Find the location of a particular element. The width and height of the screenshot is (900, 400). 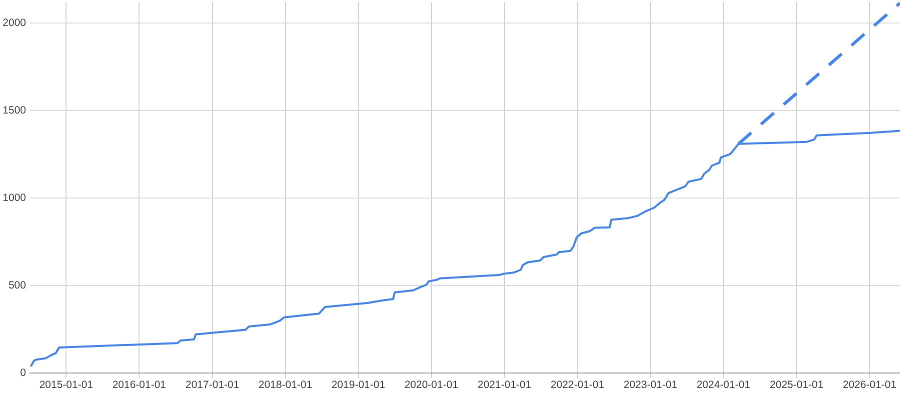

y-tick-label: 0 is located at coordinates (23, 372).